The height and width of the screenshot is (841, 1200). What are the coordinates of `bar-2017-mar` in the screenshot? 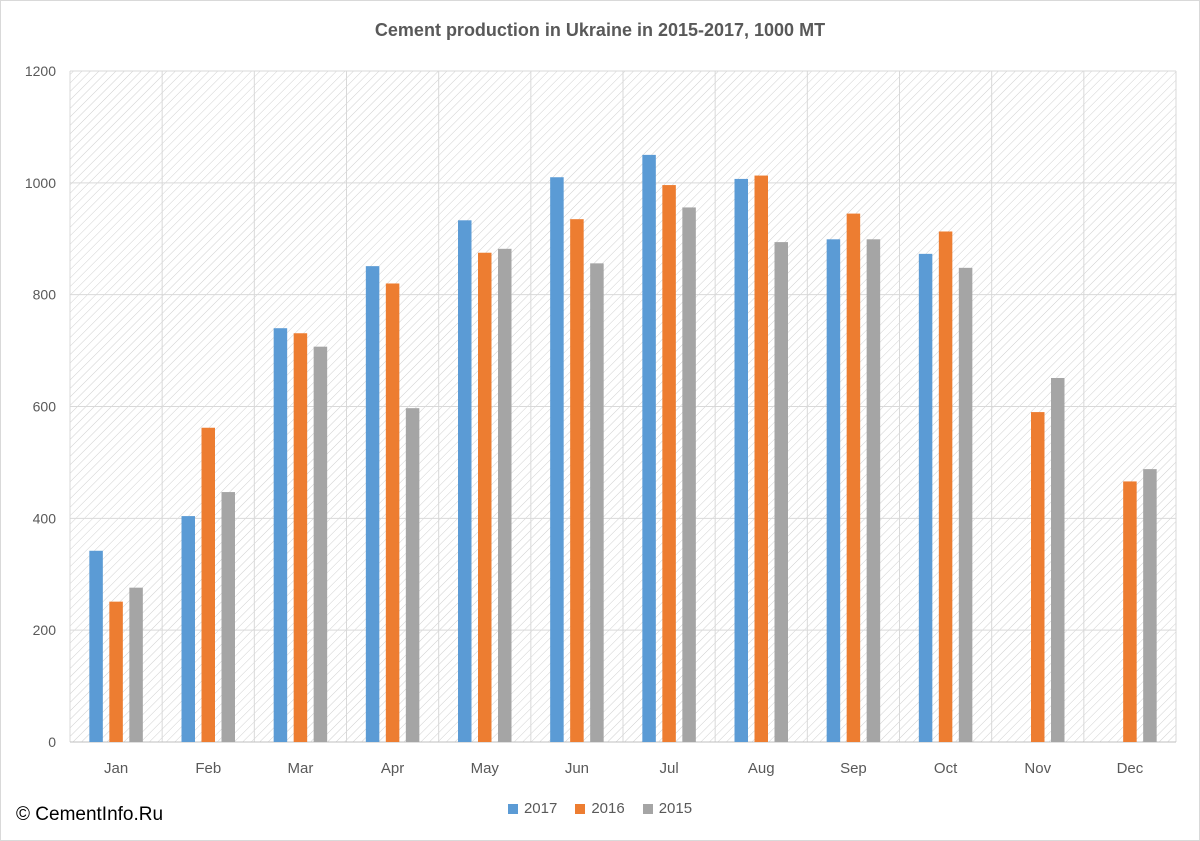 It's located at (280, 535).